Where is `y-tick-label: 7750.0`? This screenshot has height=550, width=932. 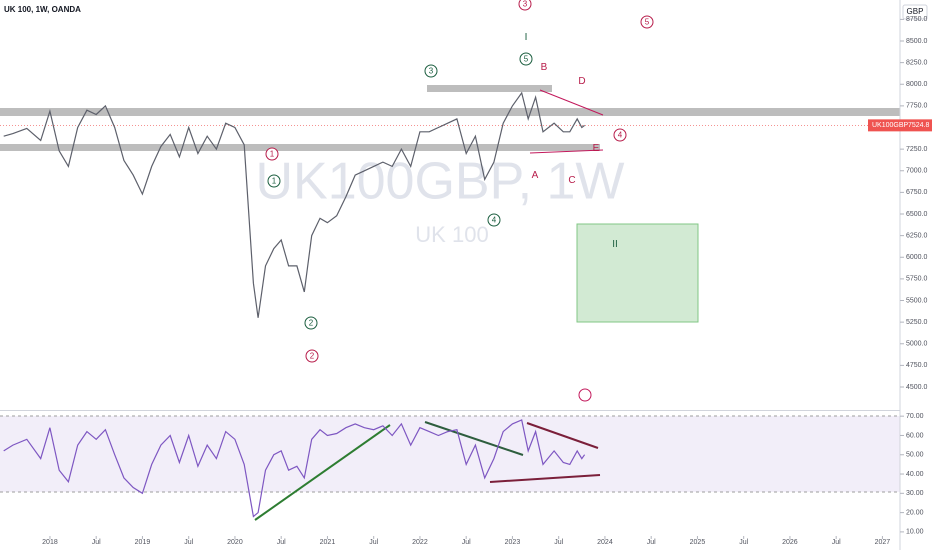 y-tick-label: 7750.0 is located at coordinates (917, 106).